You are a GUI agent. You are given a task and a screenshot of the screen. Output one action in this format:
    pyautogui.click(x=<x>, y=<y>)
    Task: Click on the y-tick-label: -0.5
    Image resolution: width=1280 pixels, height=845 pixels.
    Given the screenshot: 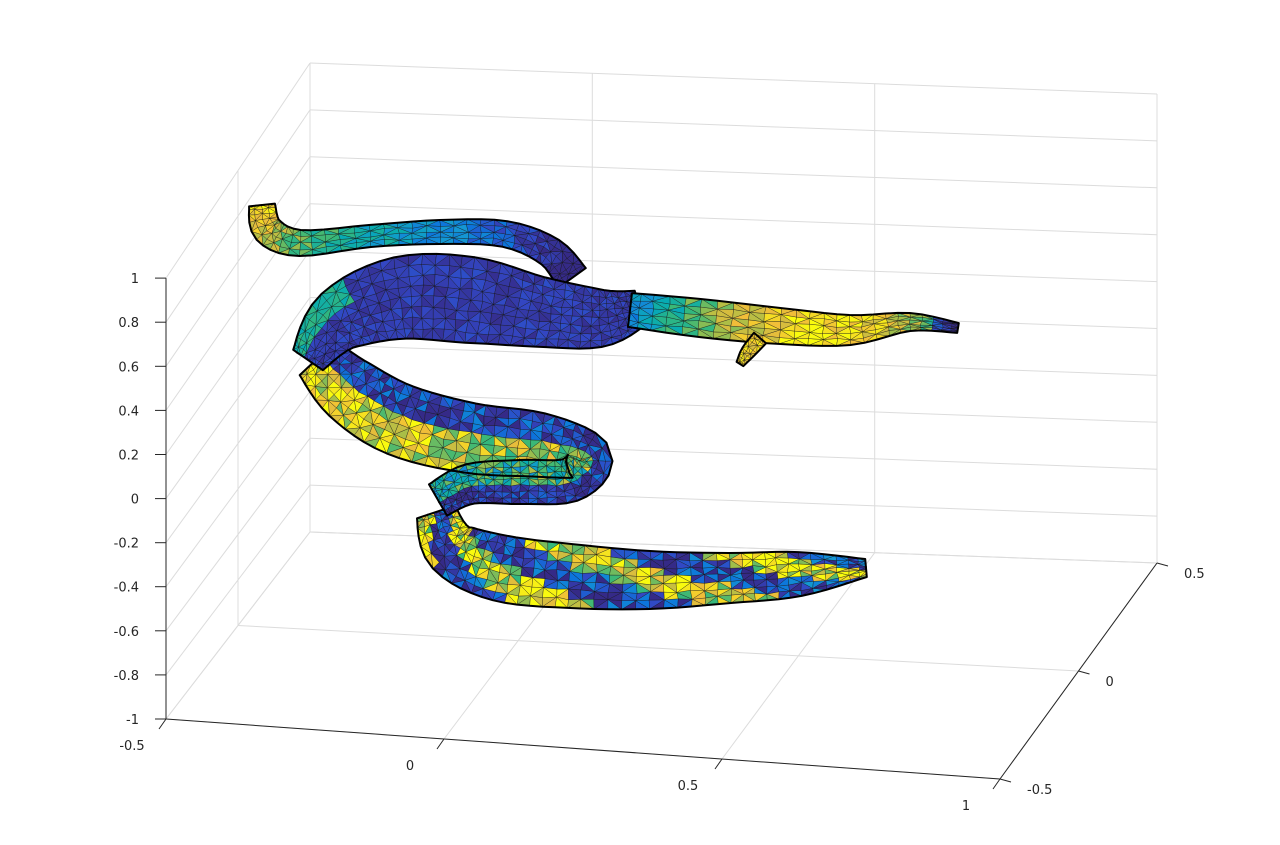 What is the action you would take?
    pyautogui.click(x=1039, y=790)
    